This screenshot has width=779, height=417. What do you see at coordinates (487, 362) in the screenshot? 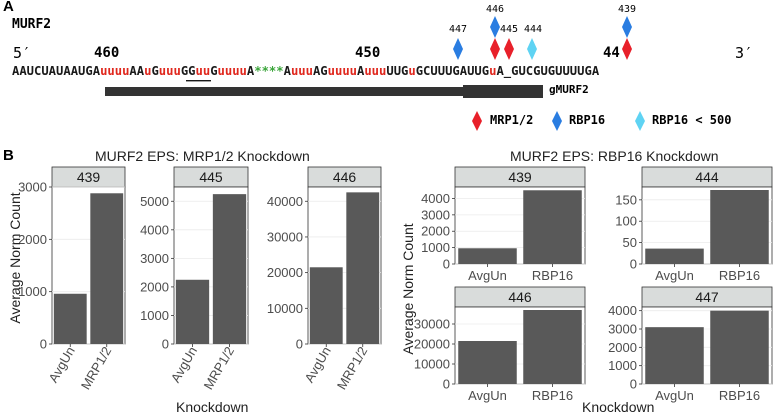
I see `facet-446-5-bar-avgun` at bounding box center [487, 362].